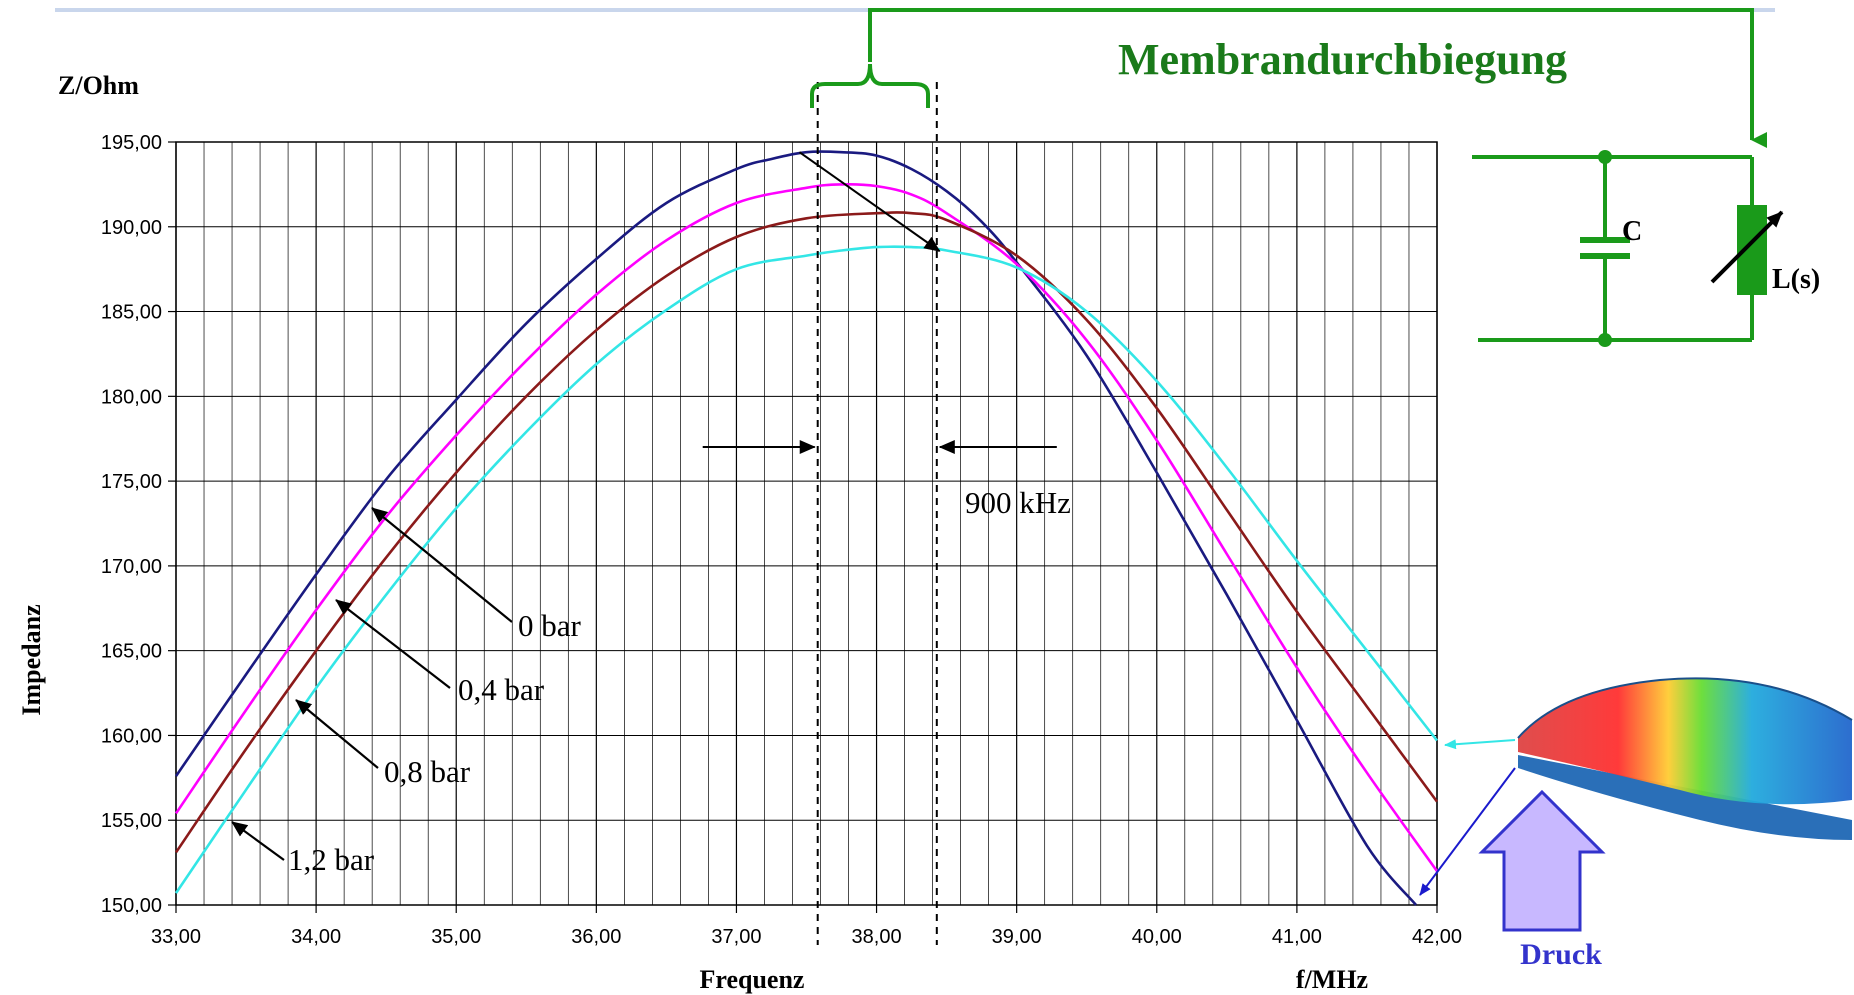 The height and width of the screenshot is (995, 1854). I want to click on x-tick-label: 39,00, so click(1017, 937).